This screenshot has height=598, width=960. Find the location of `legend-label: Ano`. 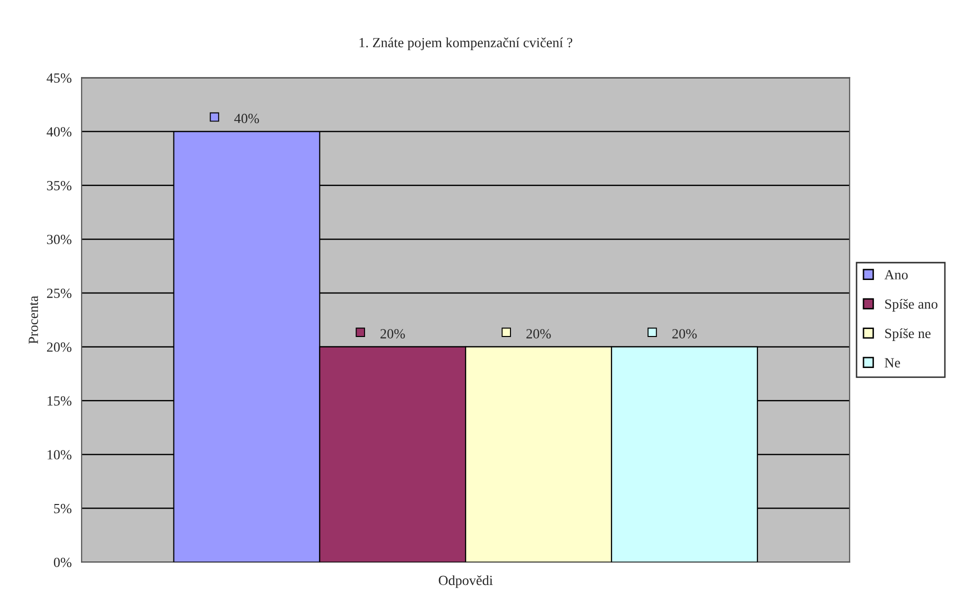

legend-label: Ano is located at coordinates (896, 275).